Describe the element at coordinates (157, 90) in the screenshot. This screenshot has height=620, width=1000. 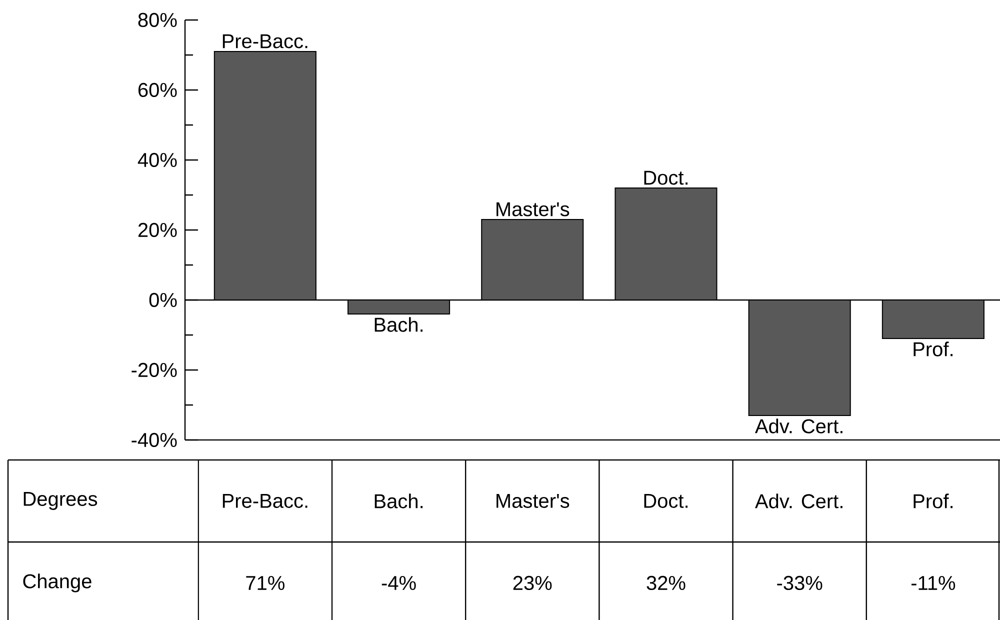
I see `y-tick-label: 60%` at that location.